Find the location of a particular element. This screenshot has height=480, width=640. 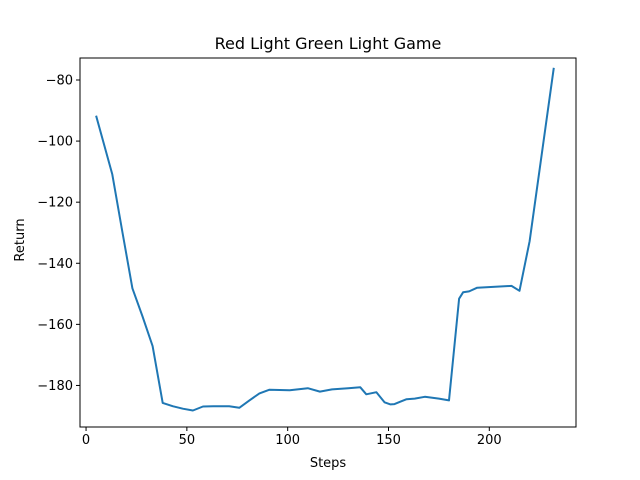

chart-title: Red Light Green Light Game is located at coordinates (328, 43).